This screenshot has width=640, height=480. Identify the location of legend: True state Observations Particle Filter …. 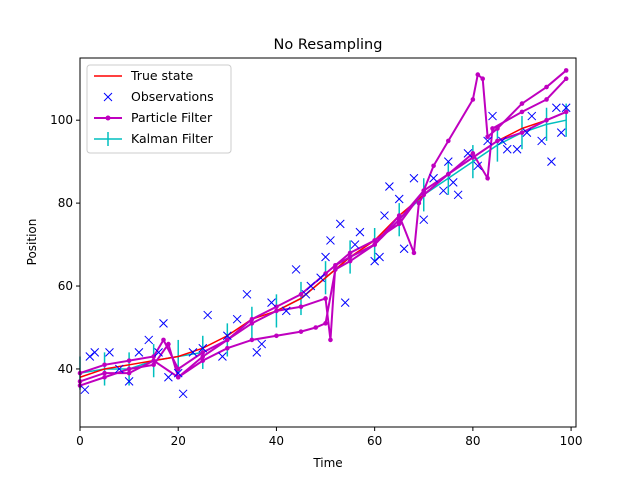
(159, 109).